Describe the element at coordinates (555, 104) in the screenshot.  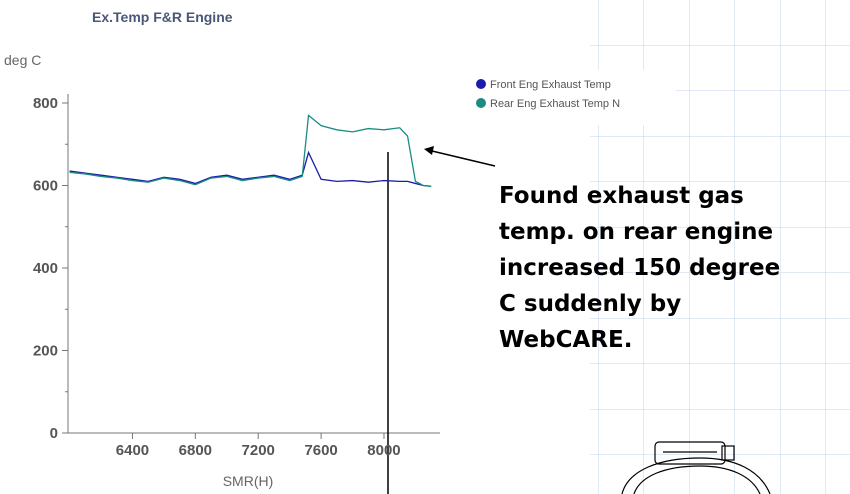
I see `legend-label: Rear Eng Exhaust Temp N` at that location.